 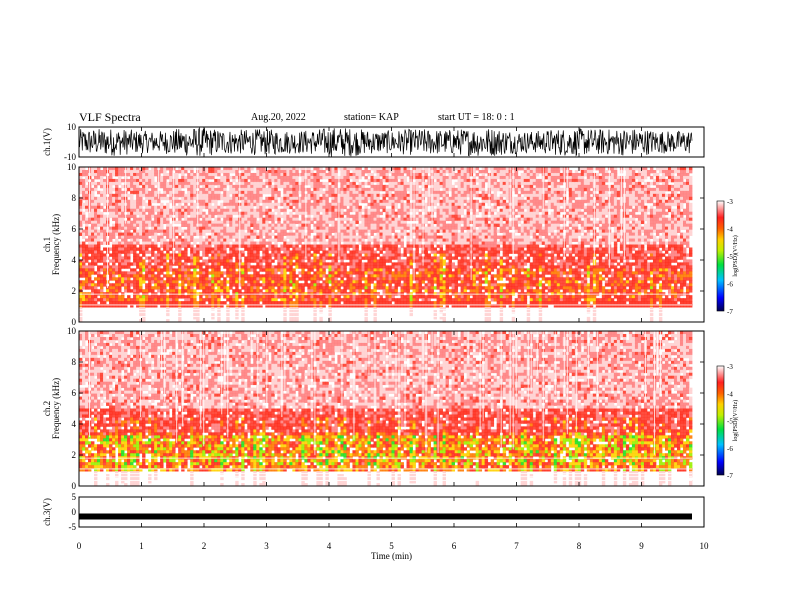 I want to click on ch1-spectrogram-ylabel-frequency: Frequency (kHz), so click(x=56, y=244).